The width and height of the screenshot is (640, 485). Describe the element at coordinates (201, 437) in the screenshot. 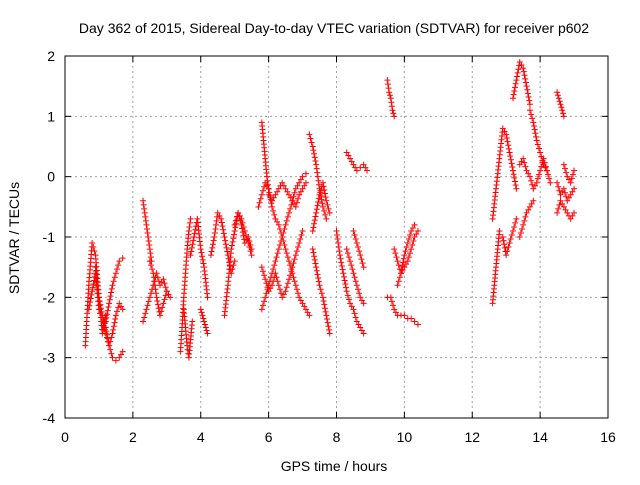

I see `x-tick-label: 4` at that location.